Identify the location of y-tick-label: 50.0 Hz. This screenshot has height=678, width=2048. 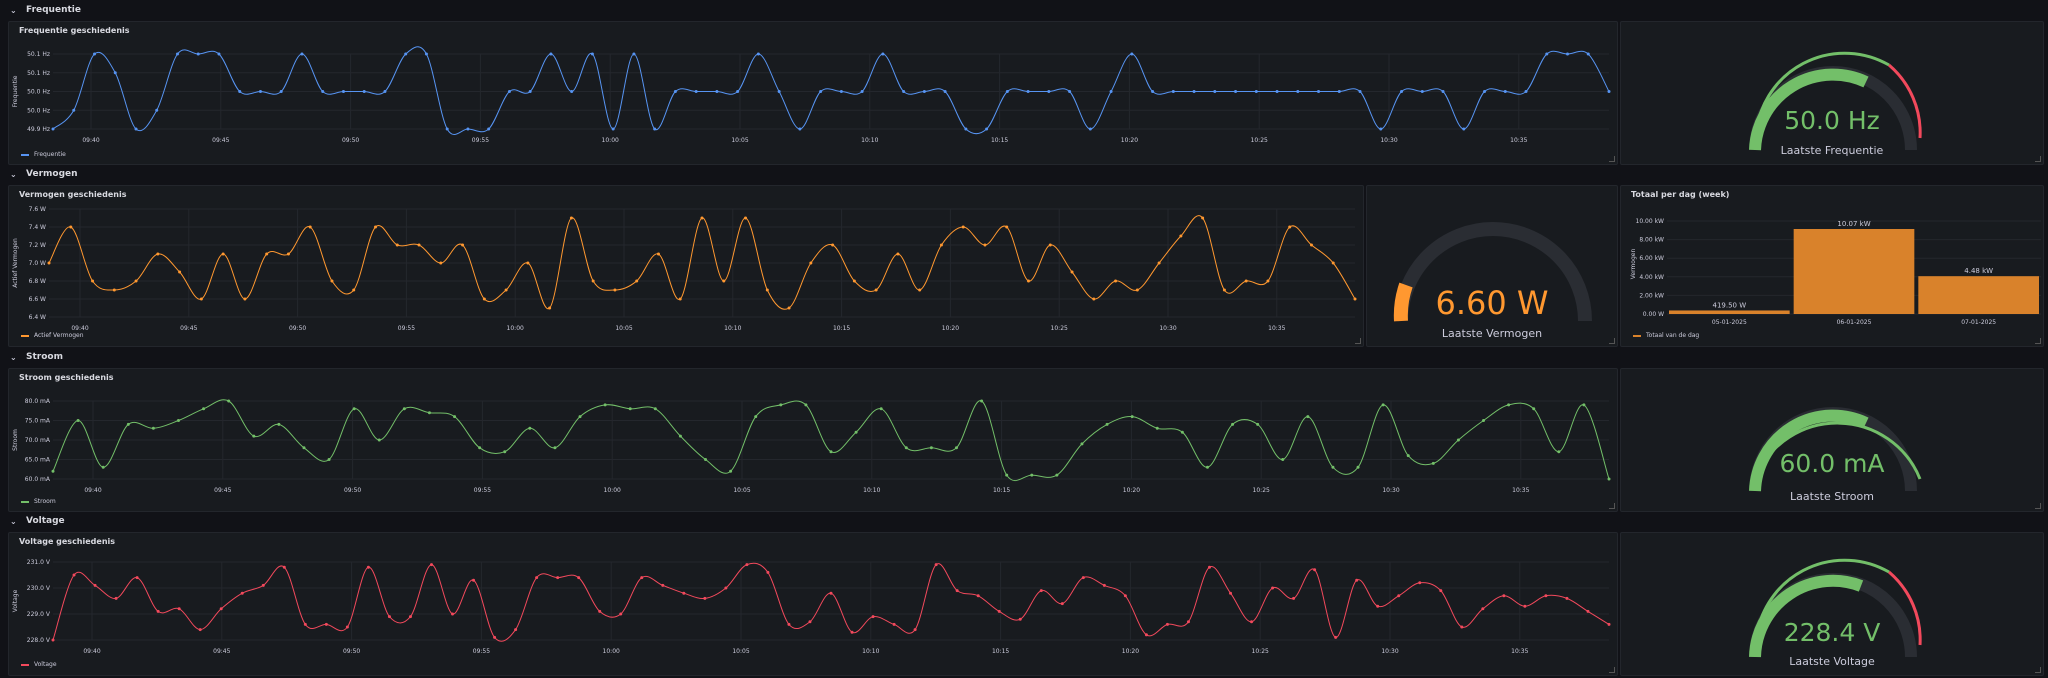
(38, 92).